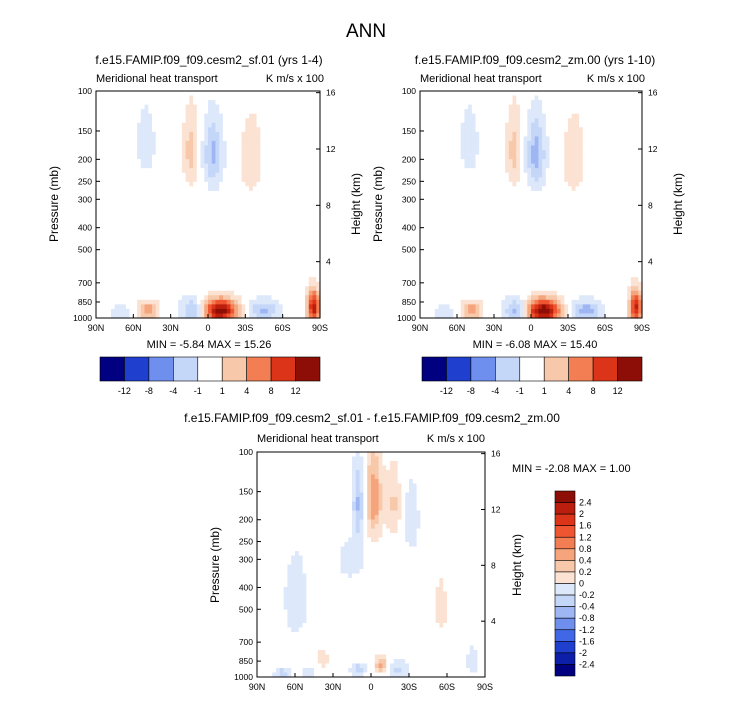 This screenshot has width=733, height=702. Describe the element at coordinates (296, 391) in the screenshot. I see `colorbar-label: 12` at that location.